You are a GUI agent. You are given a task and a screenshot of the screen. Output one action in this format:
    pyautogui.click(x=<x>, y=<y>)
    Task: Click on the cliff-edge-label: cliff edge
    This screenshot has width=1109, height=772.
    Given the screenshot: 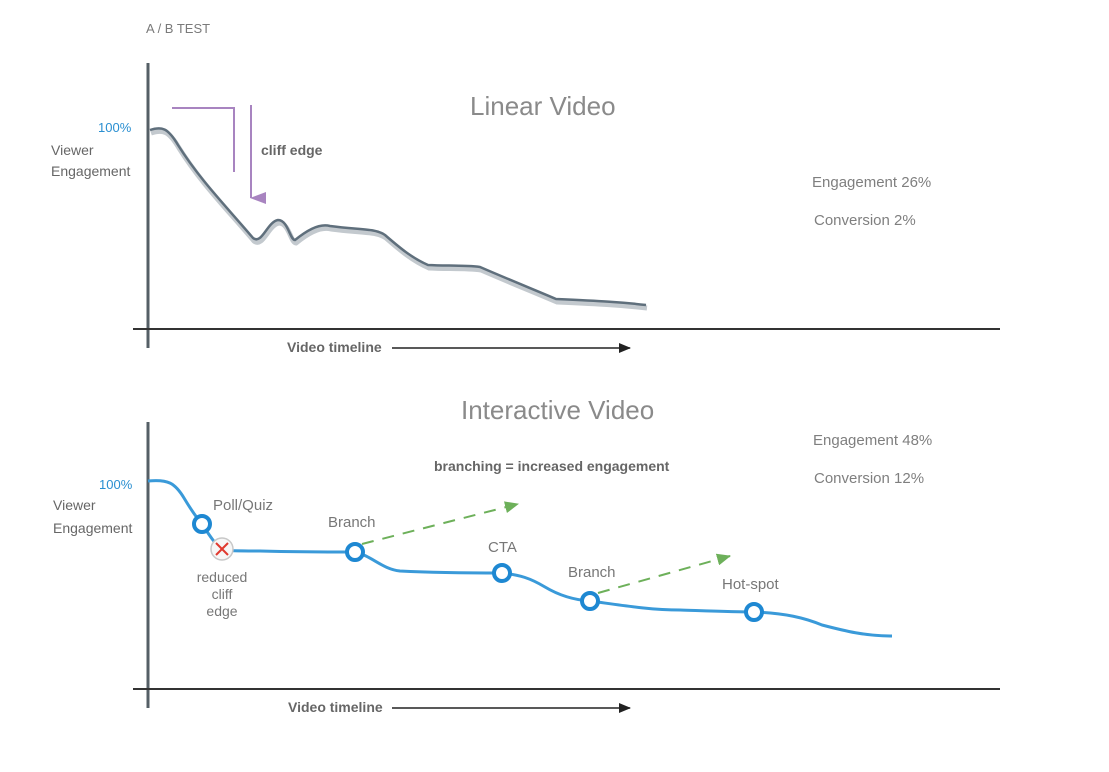 What is the action you would take?
    pyautogui.click(x=292, y=150)
    